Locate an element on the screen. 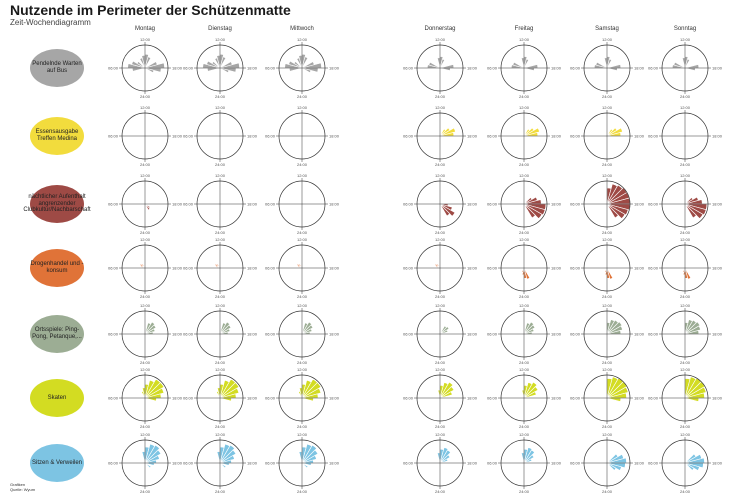 Image resolution: width=750 pixels, height=500 pixels. row-label: Skaten is located at coordinates (57, 398).